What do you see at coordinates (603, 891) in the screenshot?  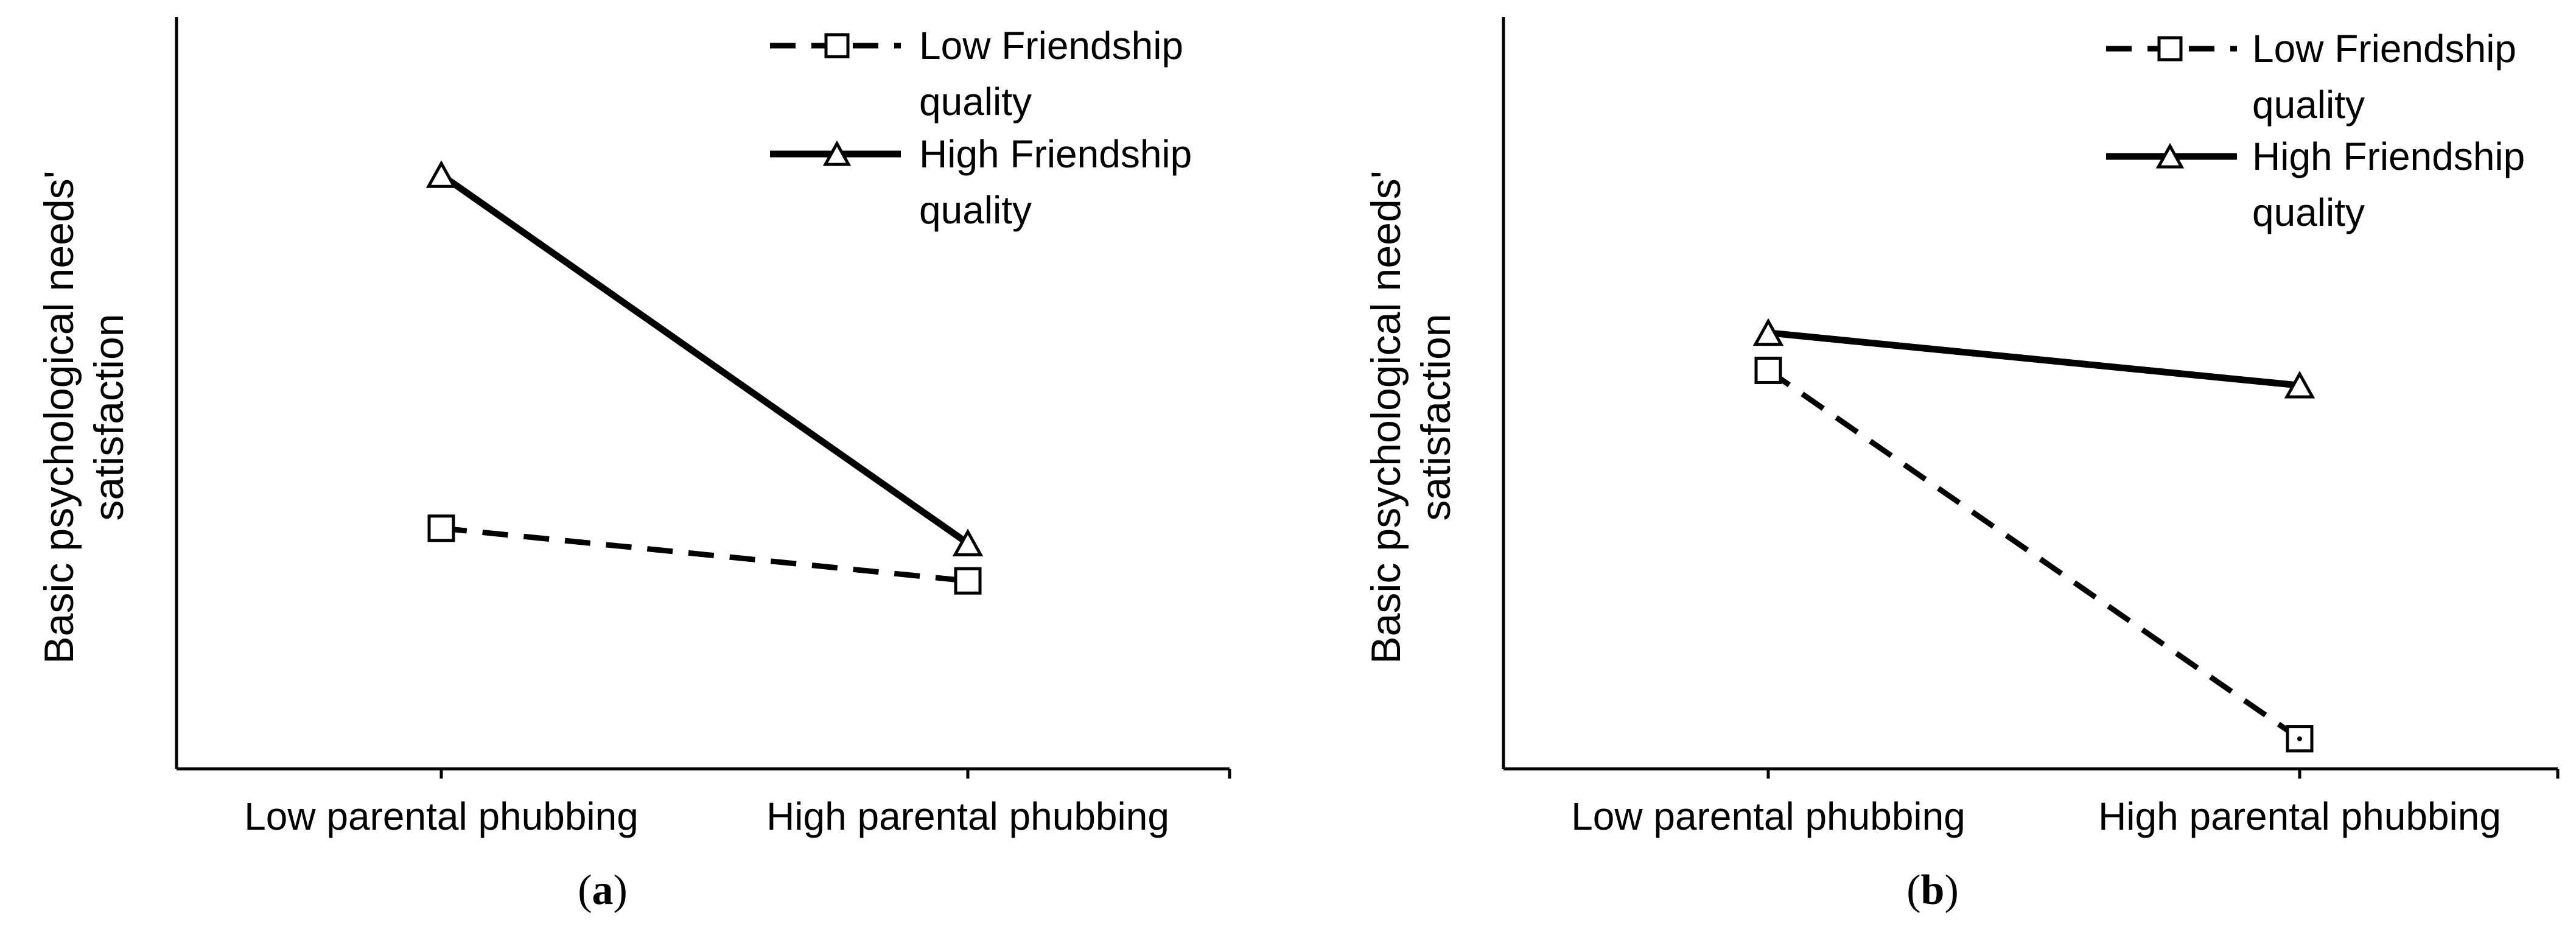 I see `panel-label: (a)` at bounding box center [603, 891].